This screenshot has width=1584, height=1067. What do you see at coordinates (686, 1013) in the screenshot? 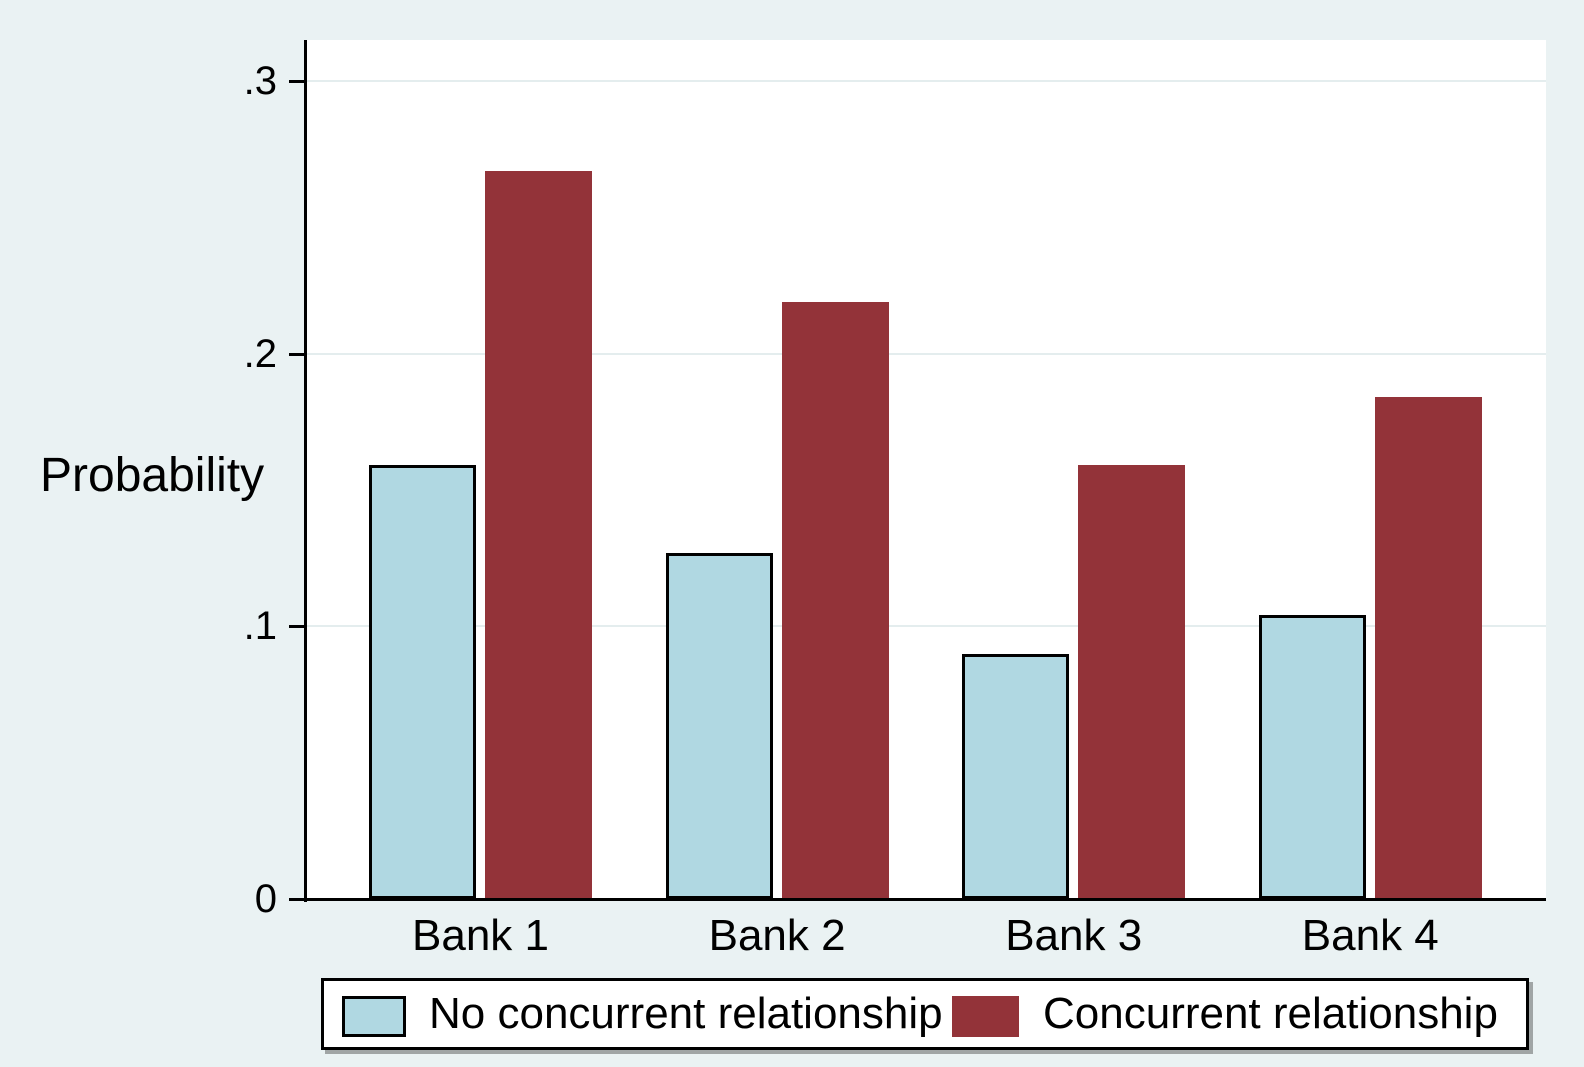
I see `legend-label-no-concurrent: No concurrent relationship` at bounding box center [686, 1013].